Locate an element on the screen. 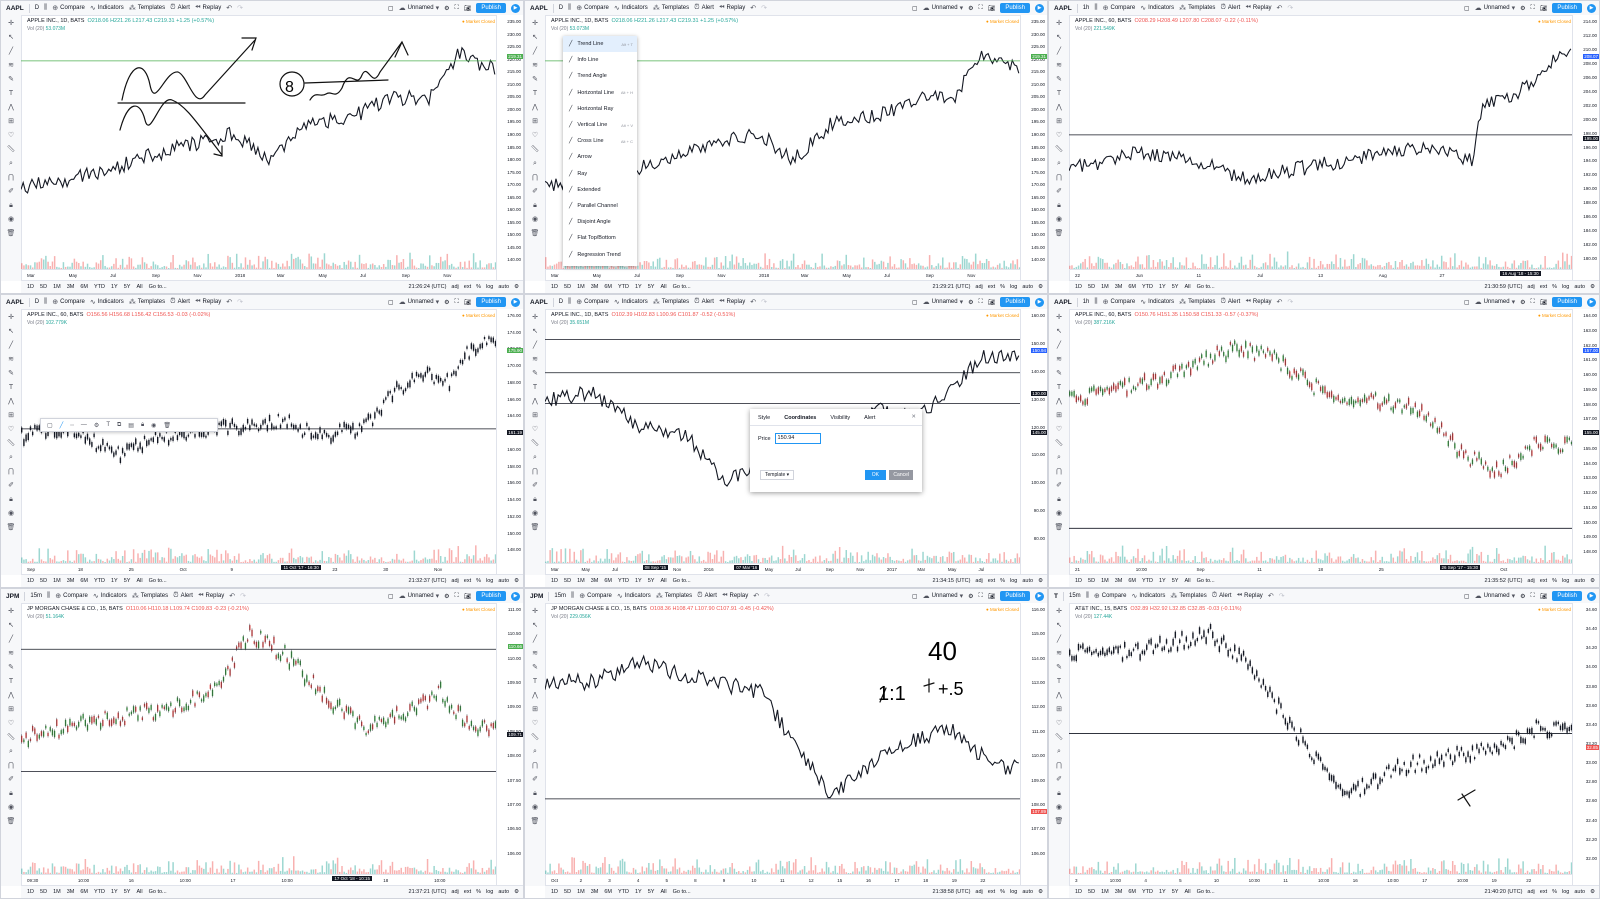 Image resolution: width=1600 pixels, height=899 pixels. trash-icon: 🗑︎ is located at coordinates (167, 425).